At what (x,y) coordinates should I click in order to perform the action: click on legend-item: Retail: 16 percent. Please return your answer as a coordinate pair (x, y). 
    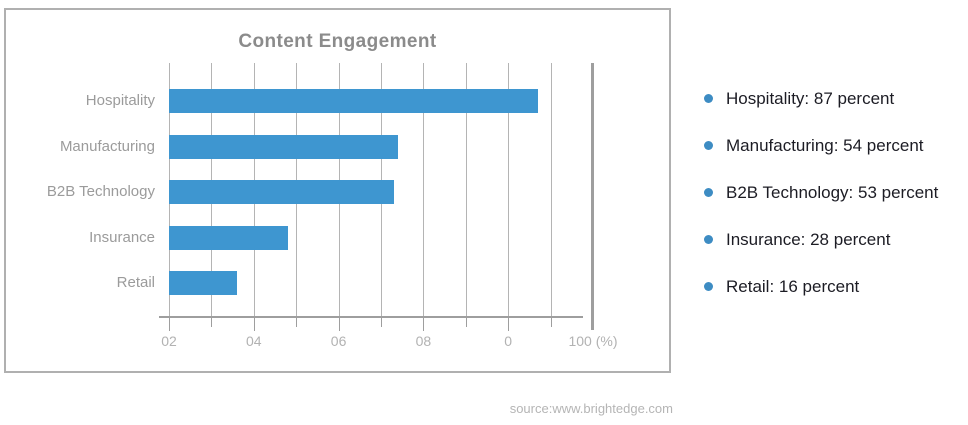
    Looking at the image, I should click on (821, 286).